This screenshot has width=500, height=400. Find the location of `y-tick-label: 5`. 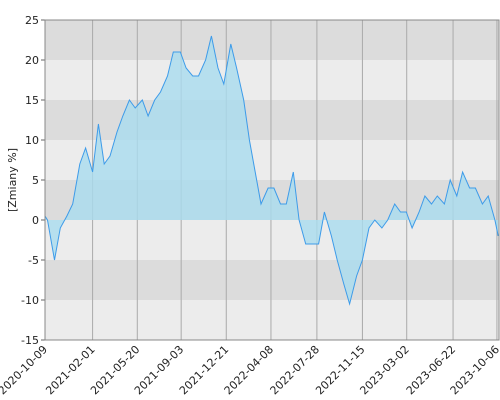

y-tick-label: 5 is located at coordinates (35, 180).